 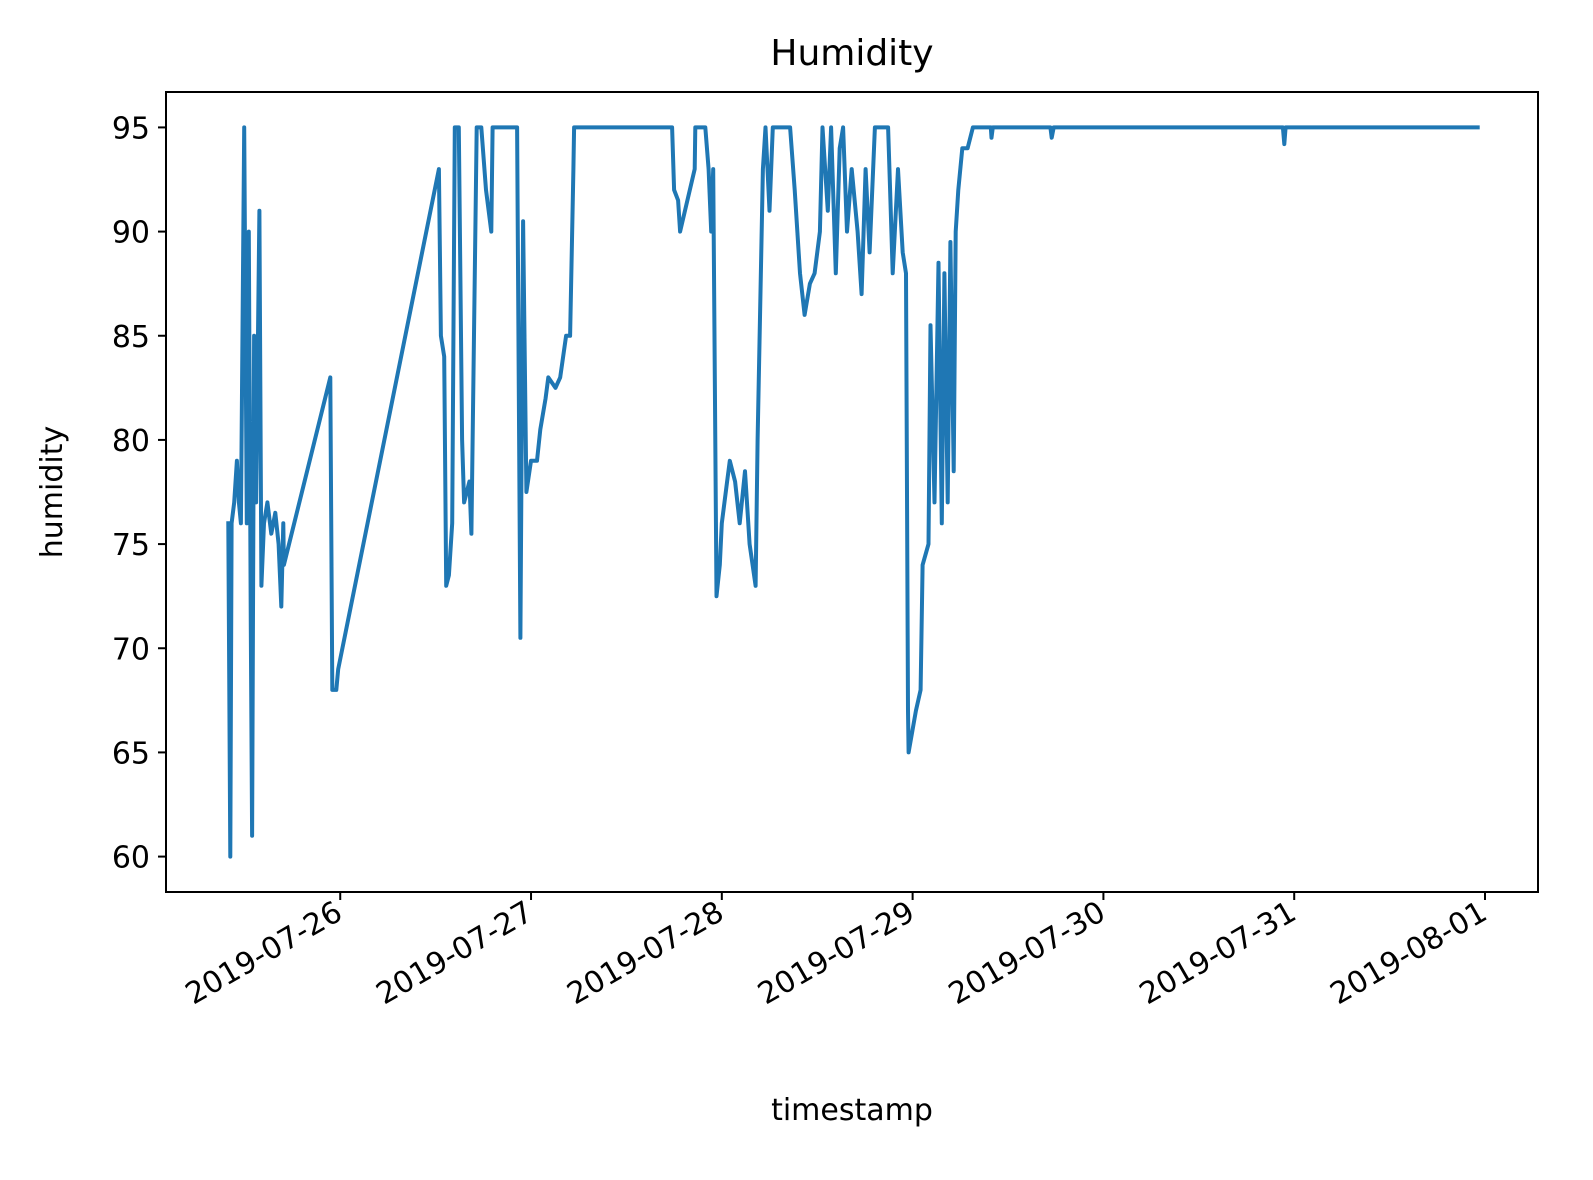 What do you see at coordinates (852, 1110) in the screenshot?
I see `x-axis-label: timestamp` at bounding box center [852, 1110].